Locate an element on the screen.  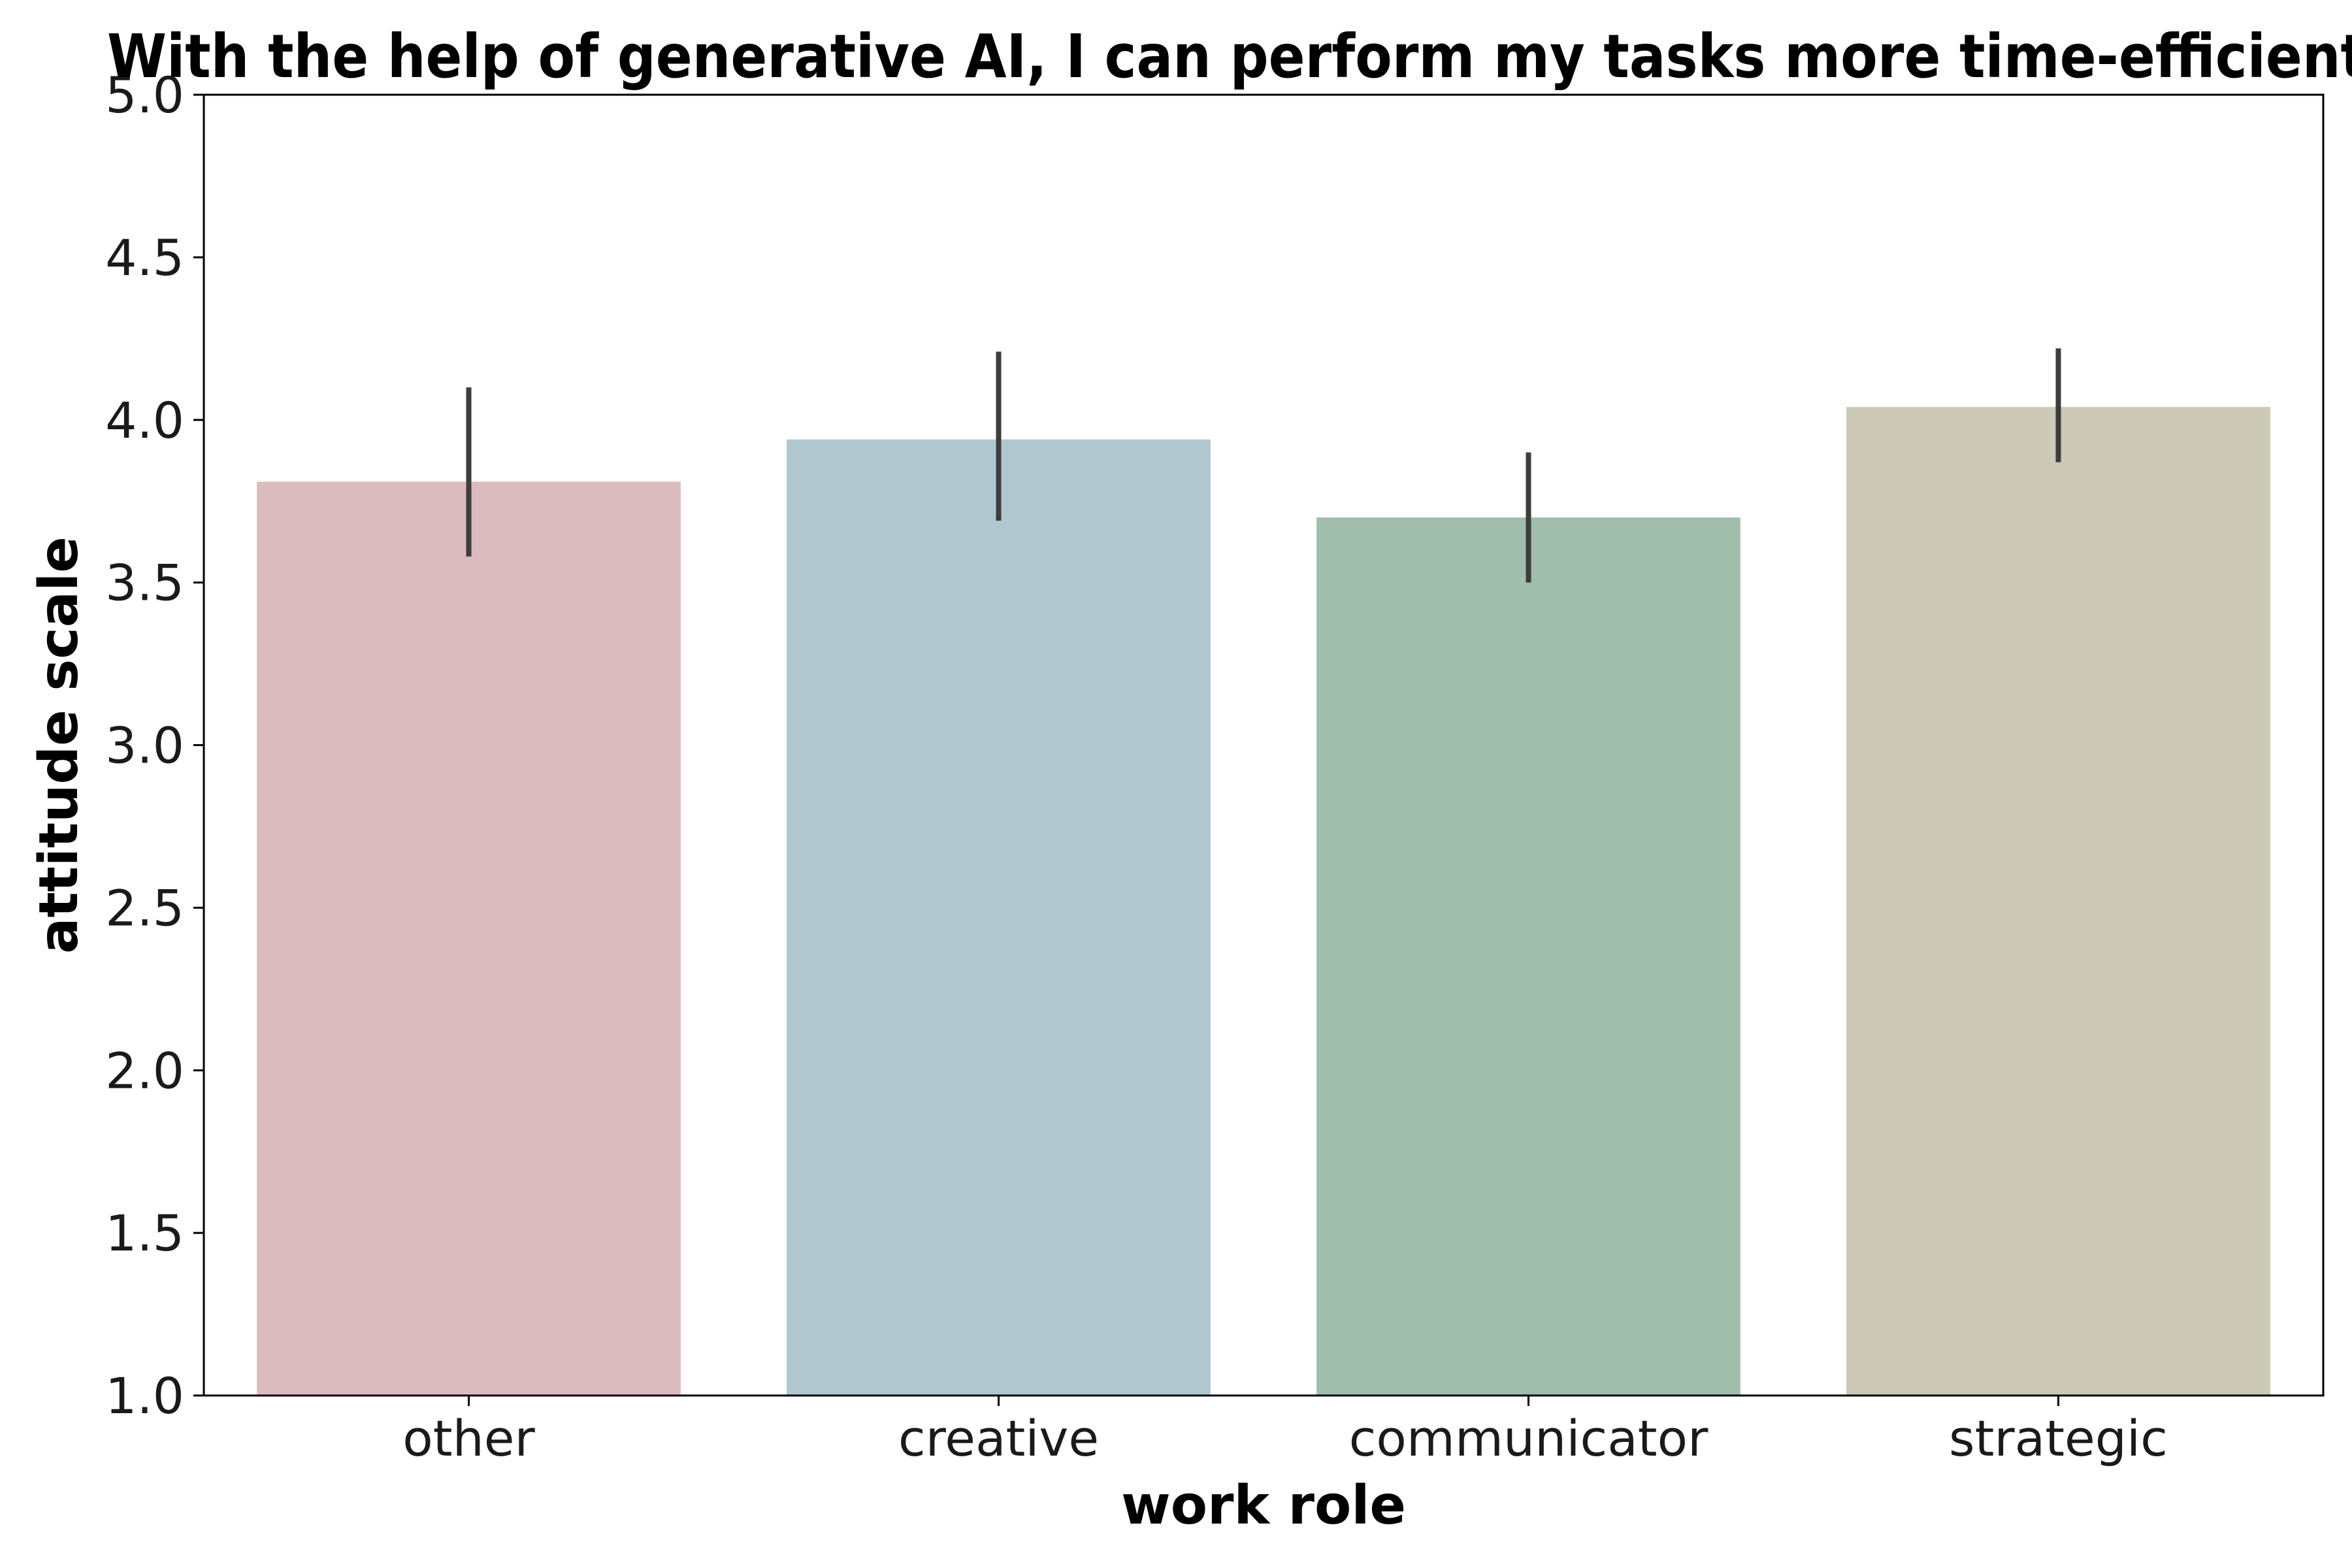
x-tick-label: creative is located at coordinates (998, 1438).